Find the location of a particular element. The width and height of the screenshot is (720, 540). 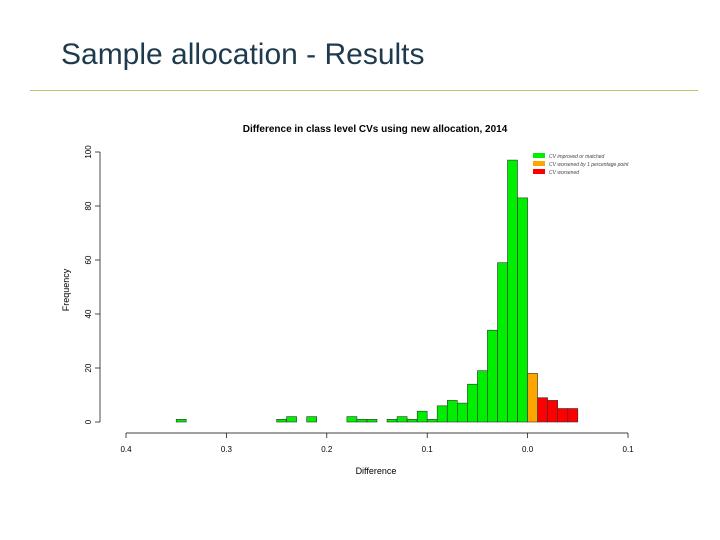

x-tick-label: 0.4 is located at coordinates (126, 449).